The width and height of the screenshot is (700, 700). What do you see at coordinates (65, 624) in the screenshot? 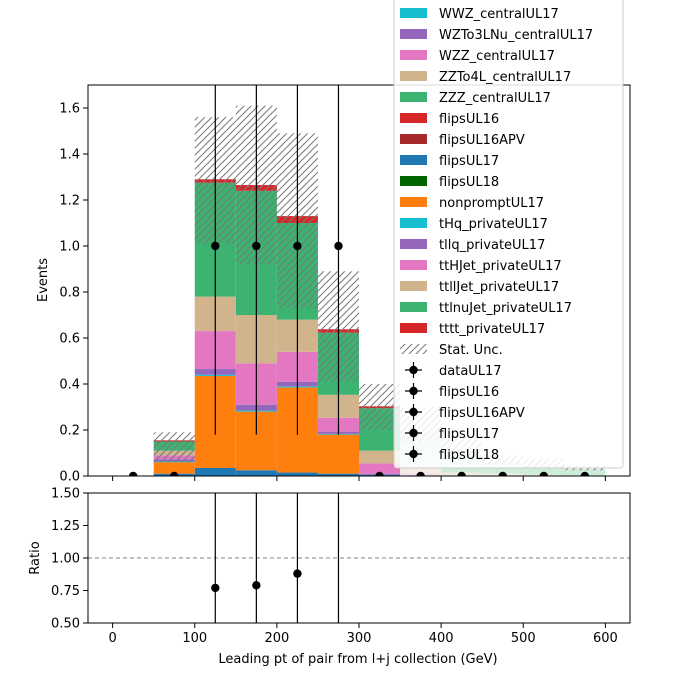
I see `ratio-y-tick-label: 0.50` at bounding box center [65, 624].